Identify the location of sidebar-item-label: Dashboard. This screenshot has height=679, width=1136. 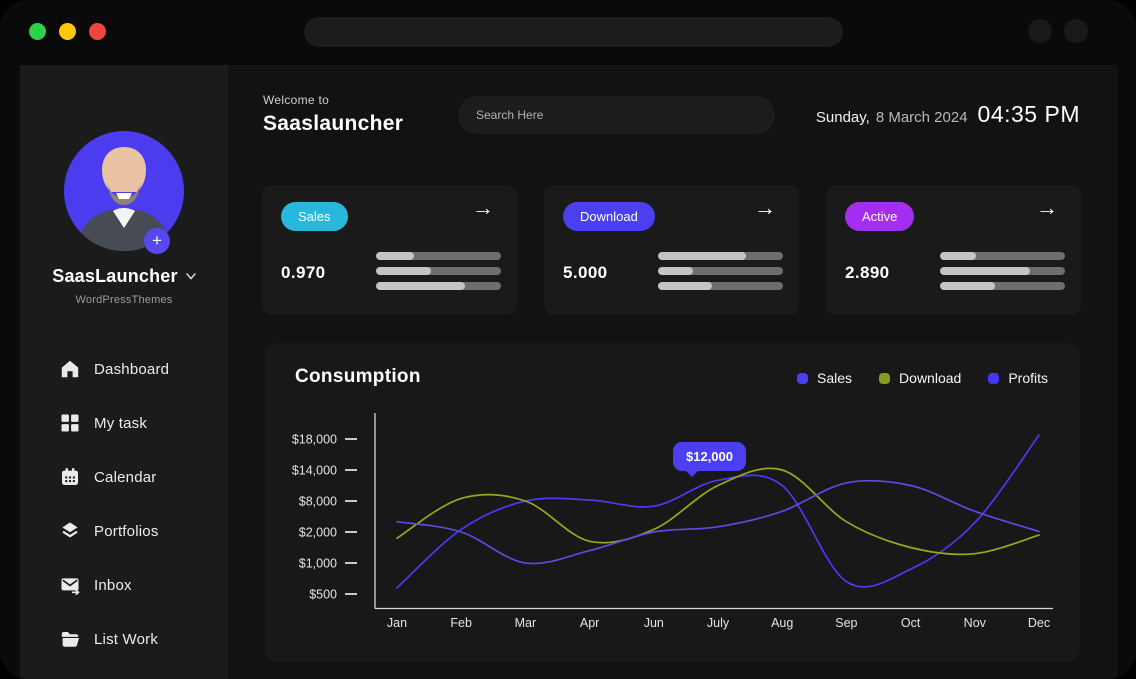
(132, 369).